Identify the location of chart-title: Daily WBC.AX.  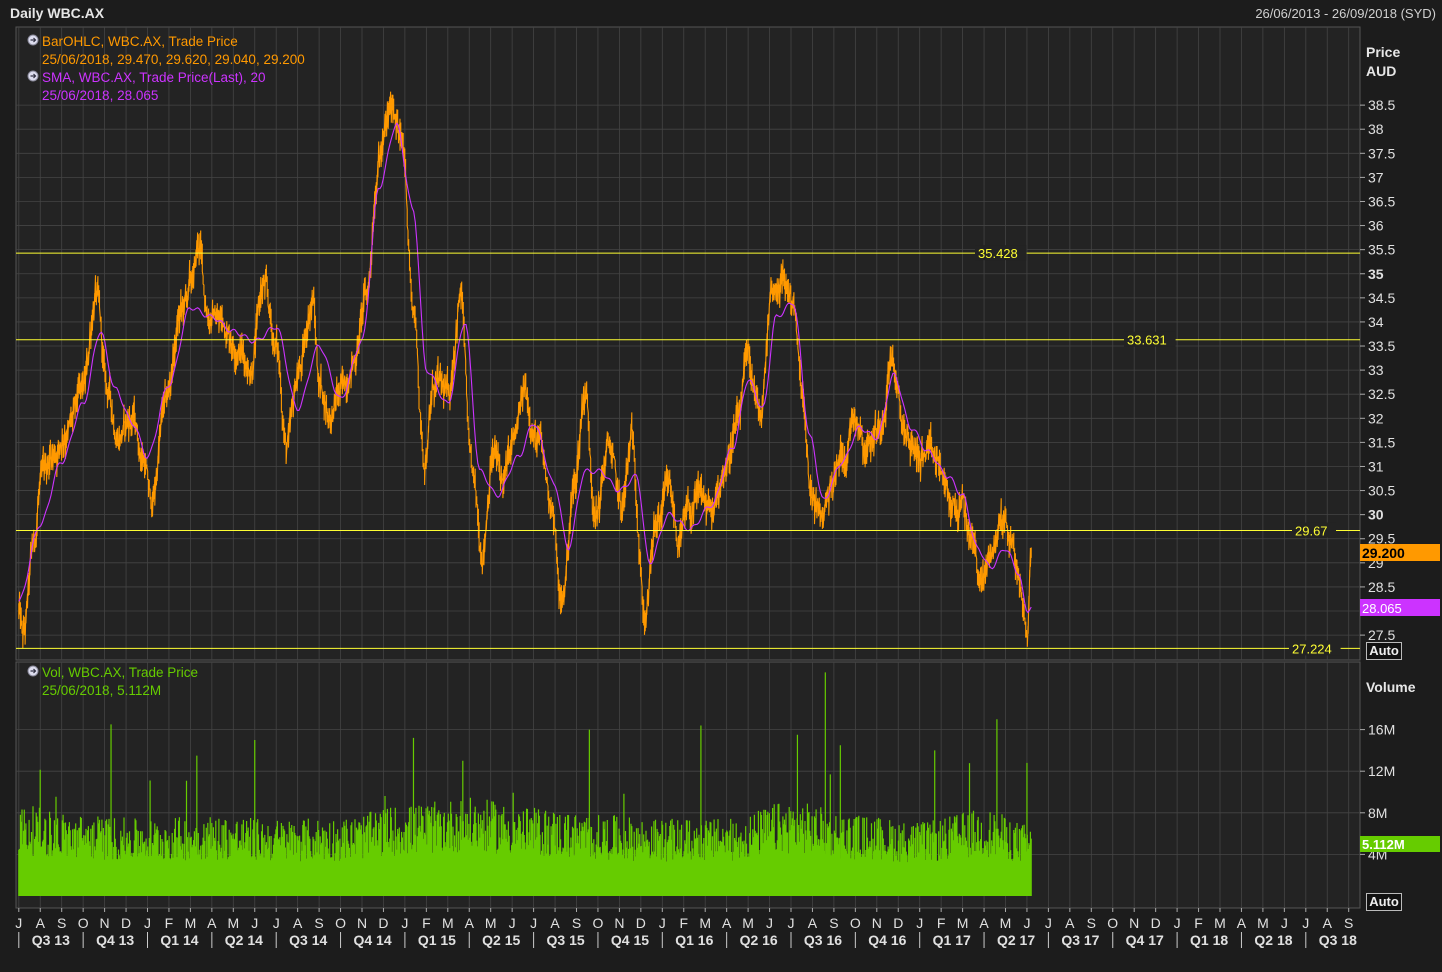
(57, 13).